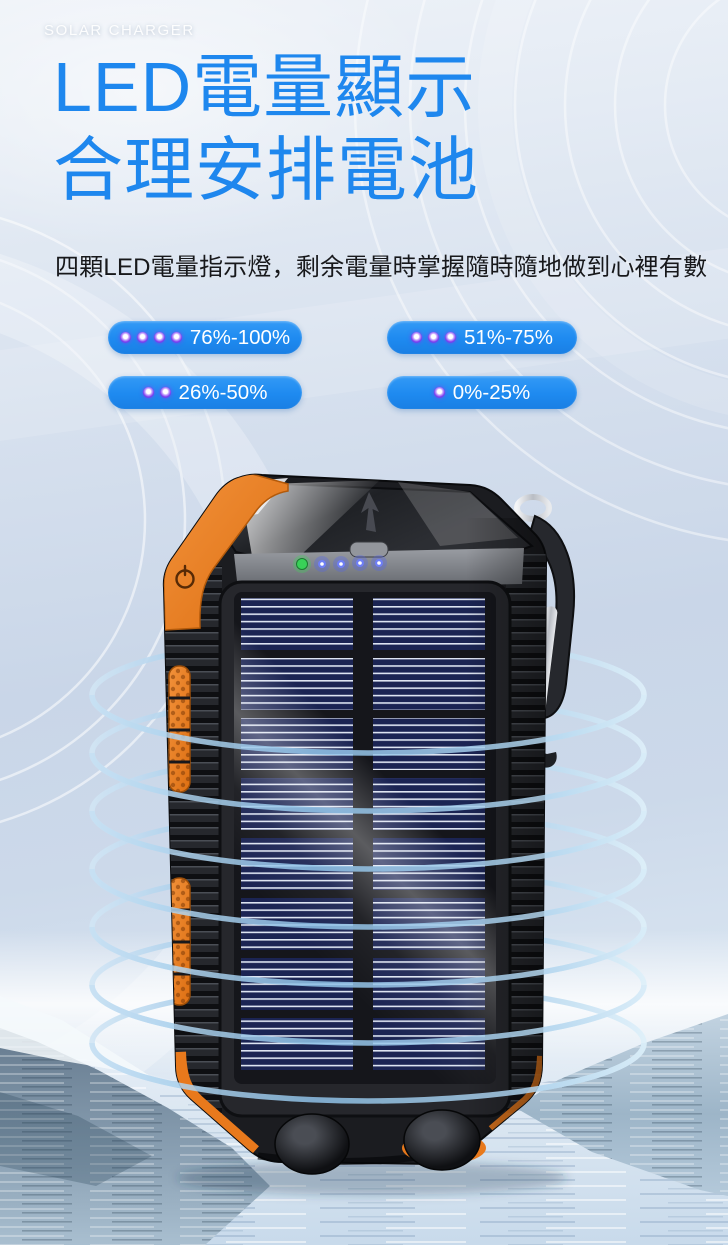 This screenshot has height=1245, width=728. I want to click on led-band, so click(379, 569).